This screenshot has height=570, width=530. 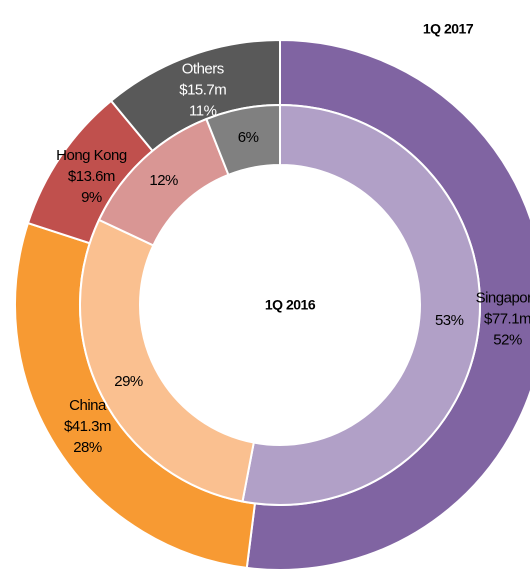 What do you see at coordinates (91, 197) in the screenshot?
I see `value-label: 9%` at bounding box center [91, 197].